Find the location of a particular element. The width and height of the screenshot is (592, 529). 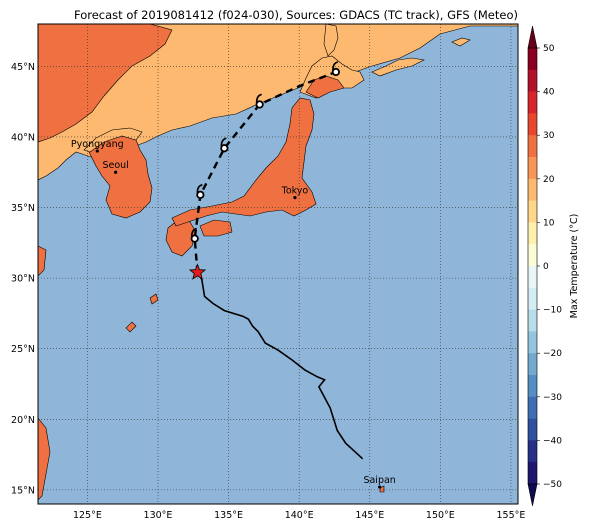

past-track-line is located at coordinates (280, 366).